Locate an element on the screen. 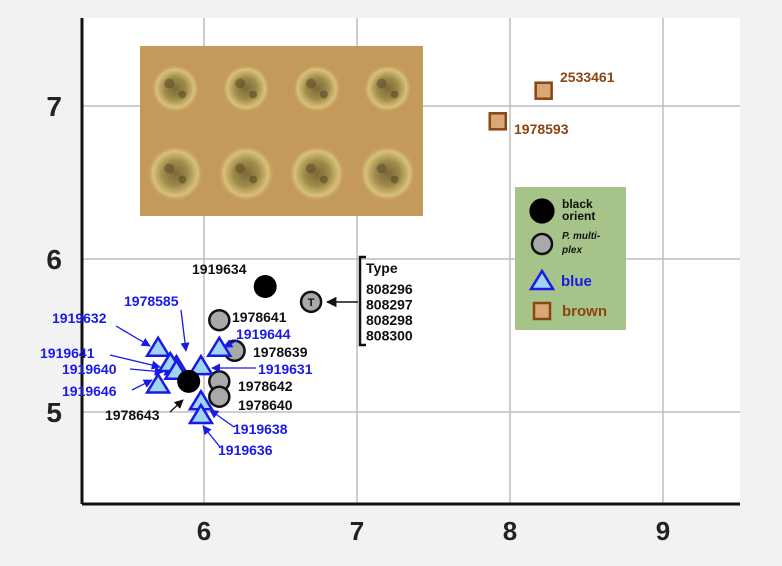 Image resolution: width=782 pixels, height=566 pixels. point-label: 1978585 is located at coordinates (151, 301).